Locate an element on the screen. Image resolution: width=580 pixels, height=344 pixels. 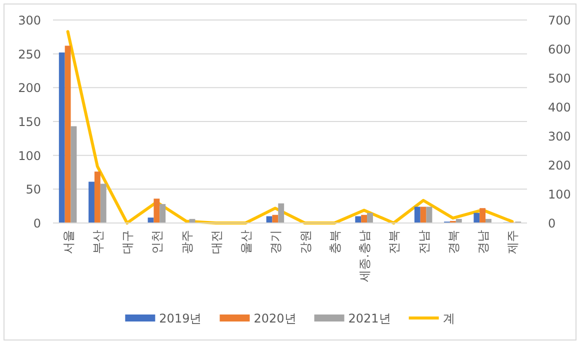
y2-tick-label: 400 is located at coordinates (559, 107).